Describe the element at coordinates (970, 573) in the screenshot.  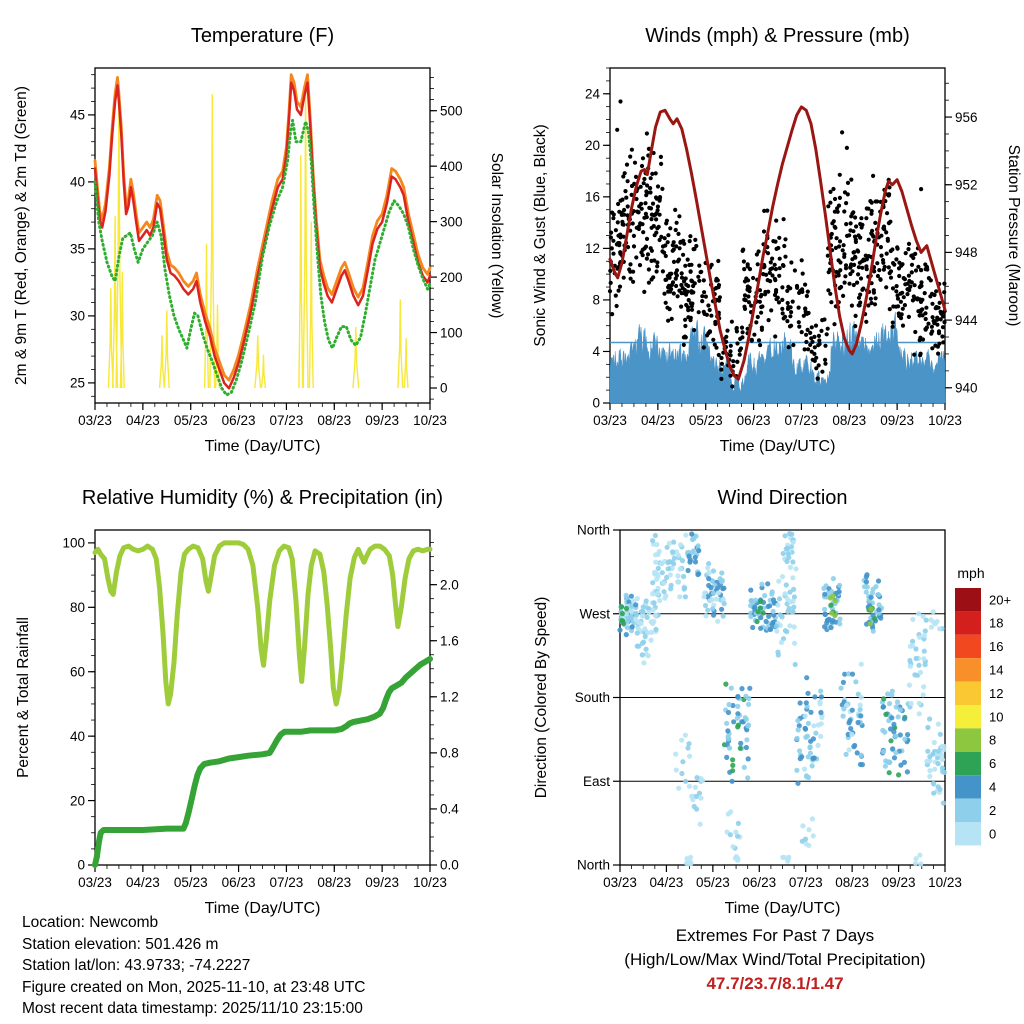
I see `colorbar-title: mph` at that location.